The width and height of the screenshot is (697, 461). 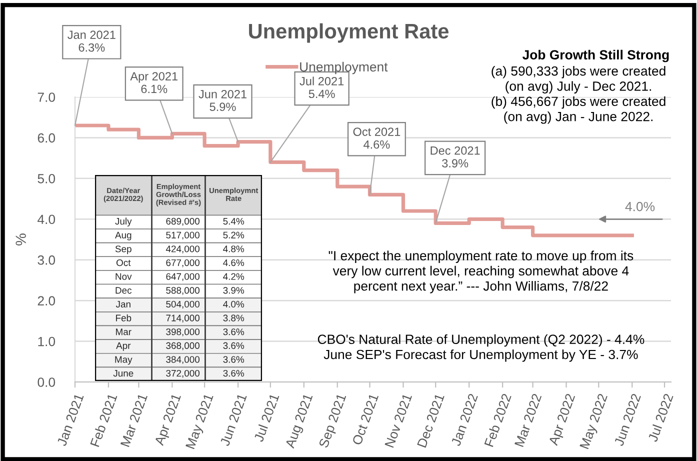 I want to click on annotation: Jan 2021 6.3%, so click(x=92, y=41).